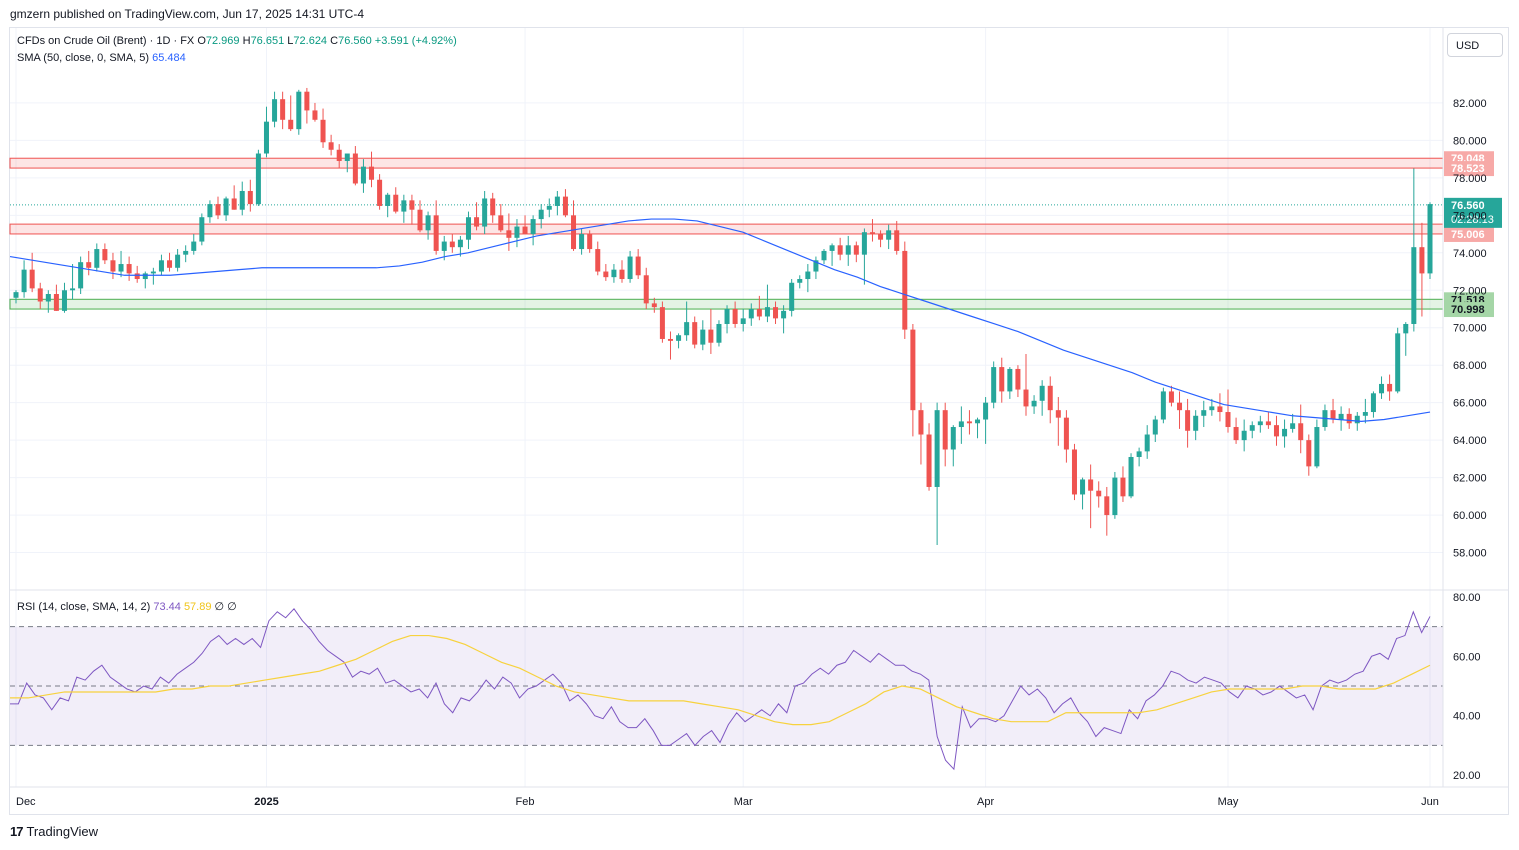 The width and height of the screenshot is (1519, 850). What do you see at coordinates (17, 831) in the screenshot?
I see `tradingview-logo-icon: 17` at bounding box center [17, 831].